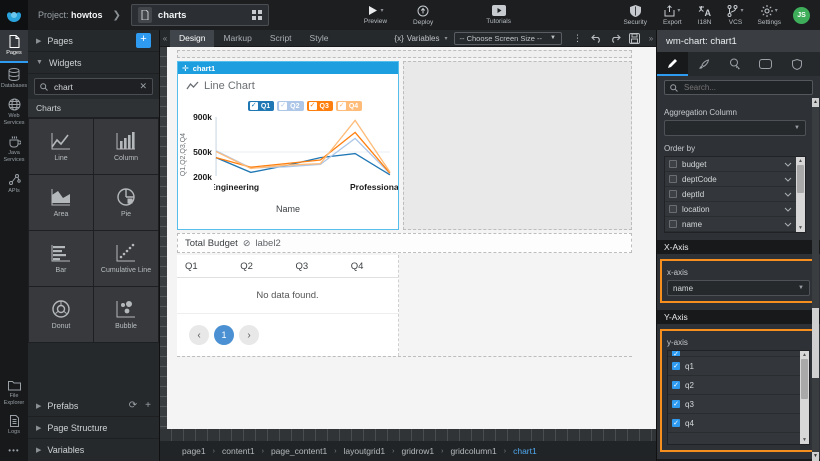 The height and width of the screenshot is (461, 820). What do you see at coordinates (61, 314) in the screenshot?
I see `widget-tile-donut: Donut` at bounding box center [61, 314].